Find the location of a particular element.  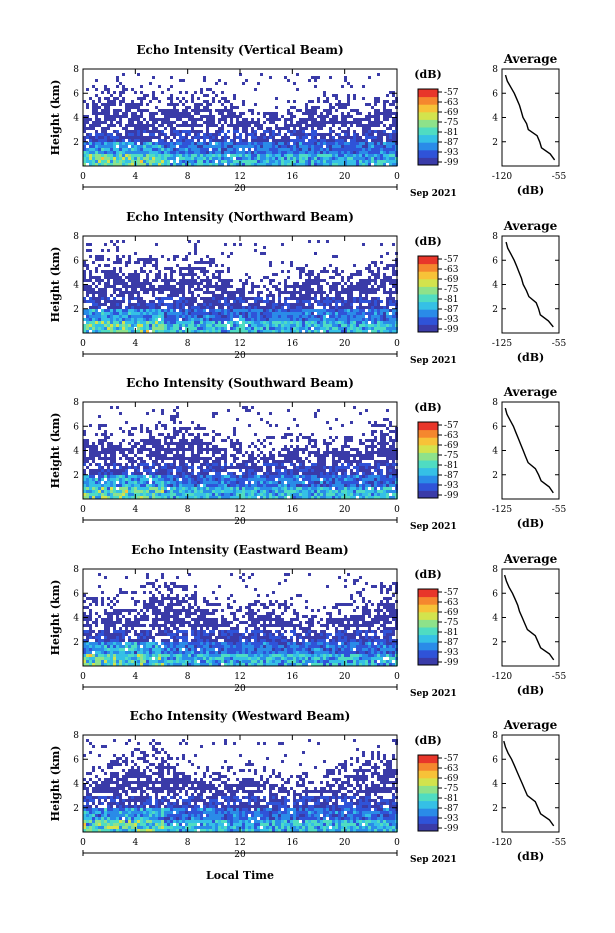

x-tick-label: 20 is located at coordinates (345, 344).